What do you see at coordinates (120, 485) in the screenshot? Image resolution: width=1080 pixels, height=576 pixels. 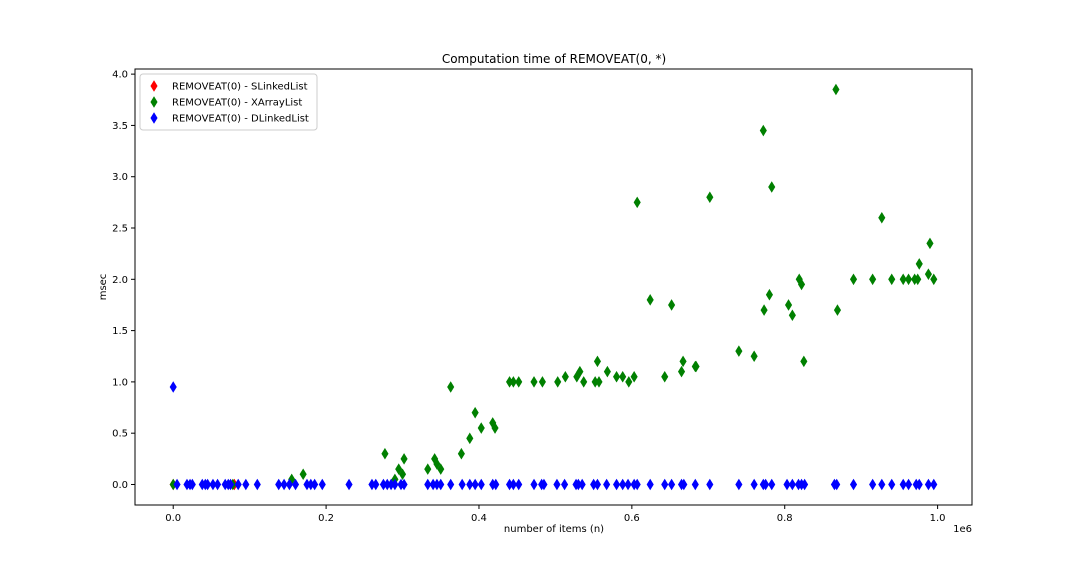 I see `y-tick-label: 0.0` at bounding box center [120, 485].